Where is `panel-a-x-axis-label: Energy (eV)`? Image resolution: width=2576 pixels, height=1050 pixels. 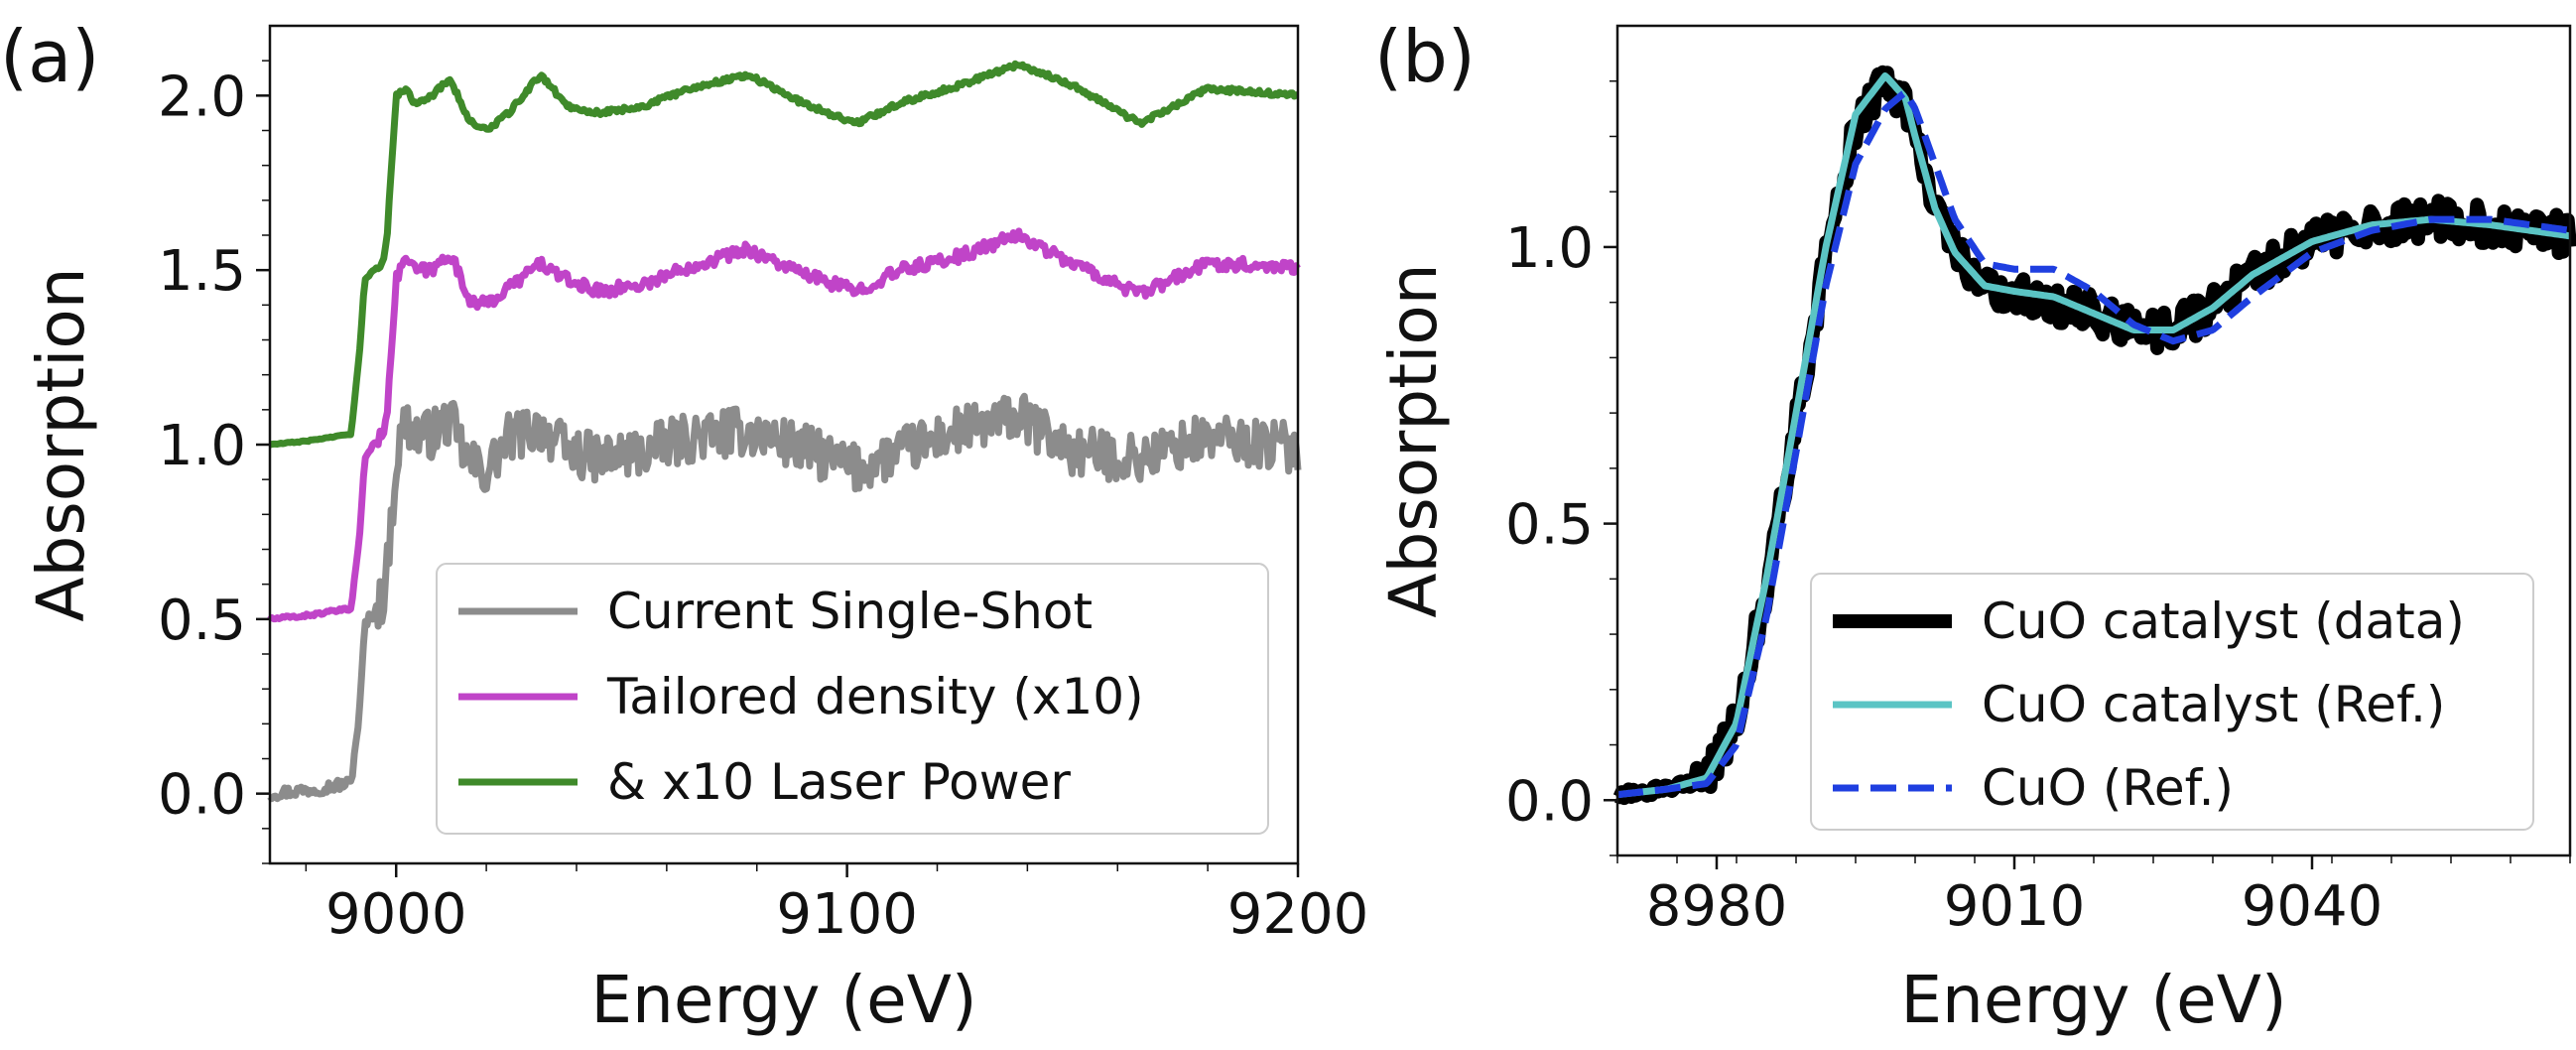
panel-a-x-axis-label: Energy (eV) is located at coordinates (783, 1000).